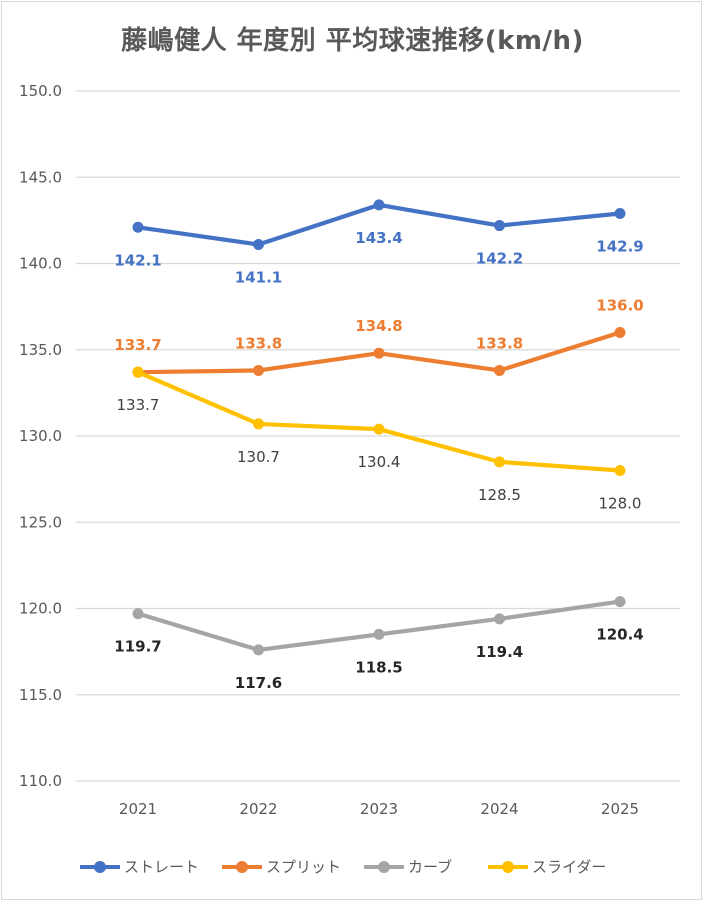 Image resolution: width=705 pixels, height=903 pixels. I want to click on y-tick-label: 130.0, so click(40, 436).